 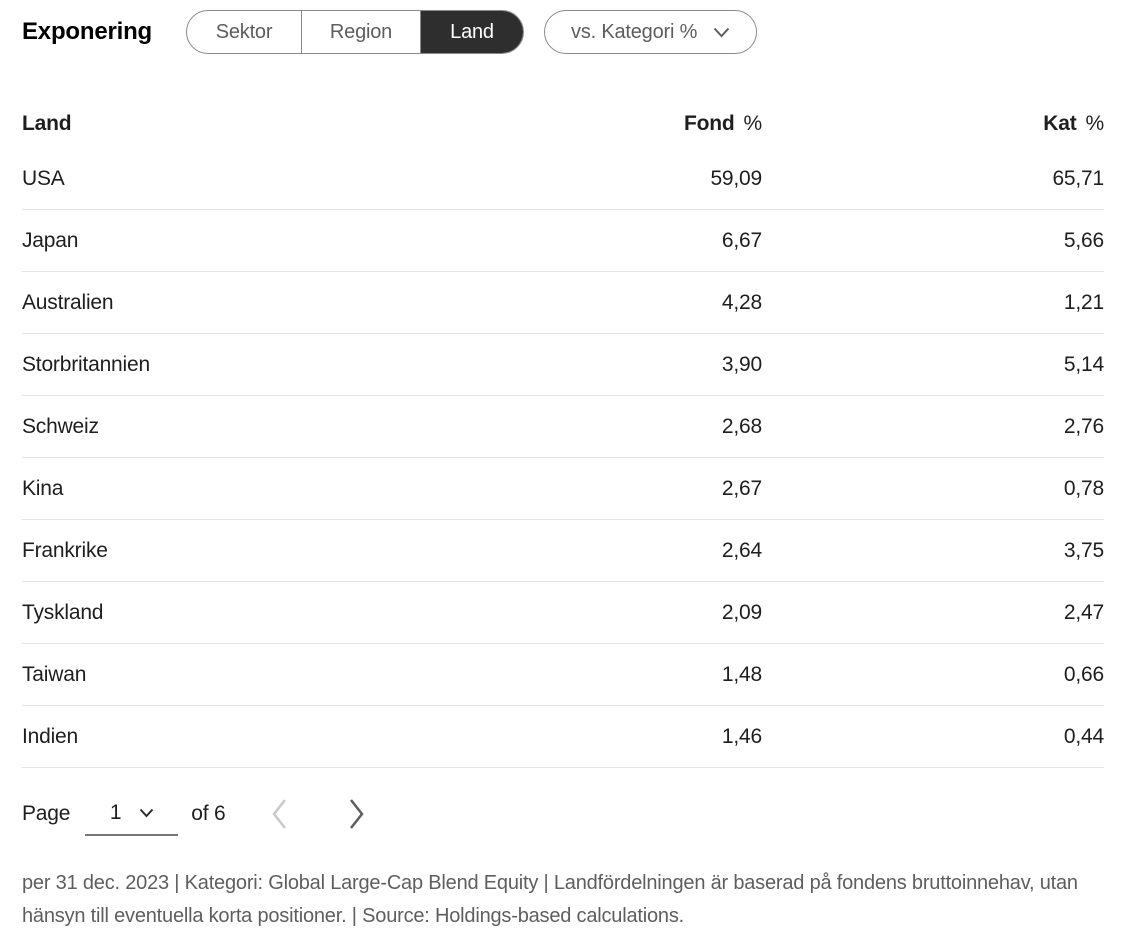 I want to click on comparison-dropdown-value: vs. Kategori %, so click(x=634, y=31).